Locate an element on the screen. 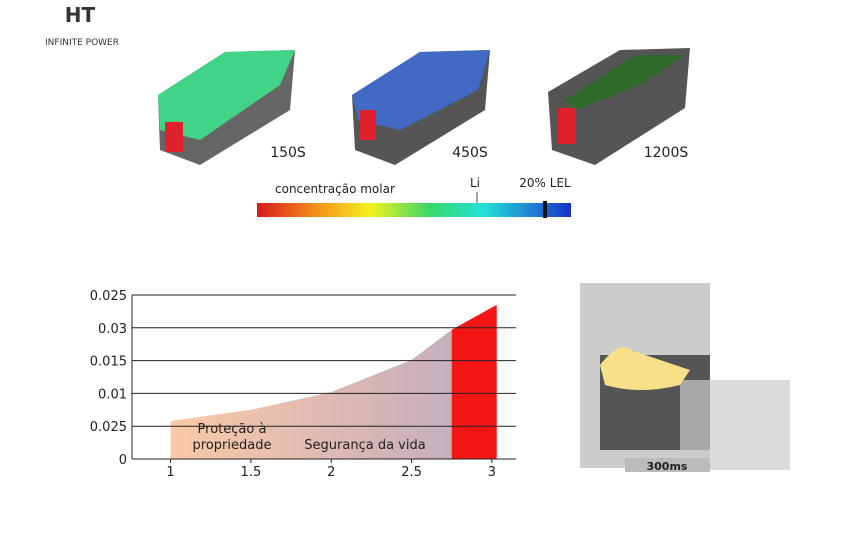 This screenshot has height=544, width=858. frame-label: 1200S is located at coordinates (666, 153).